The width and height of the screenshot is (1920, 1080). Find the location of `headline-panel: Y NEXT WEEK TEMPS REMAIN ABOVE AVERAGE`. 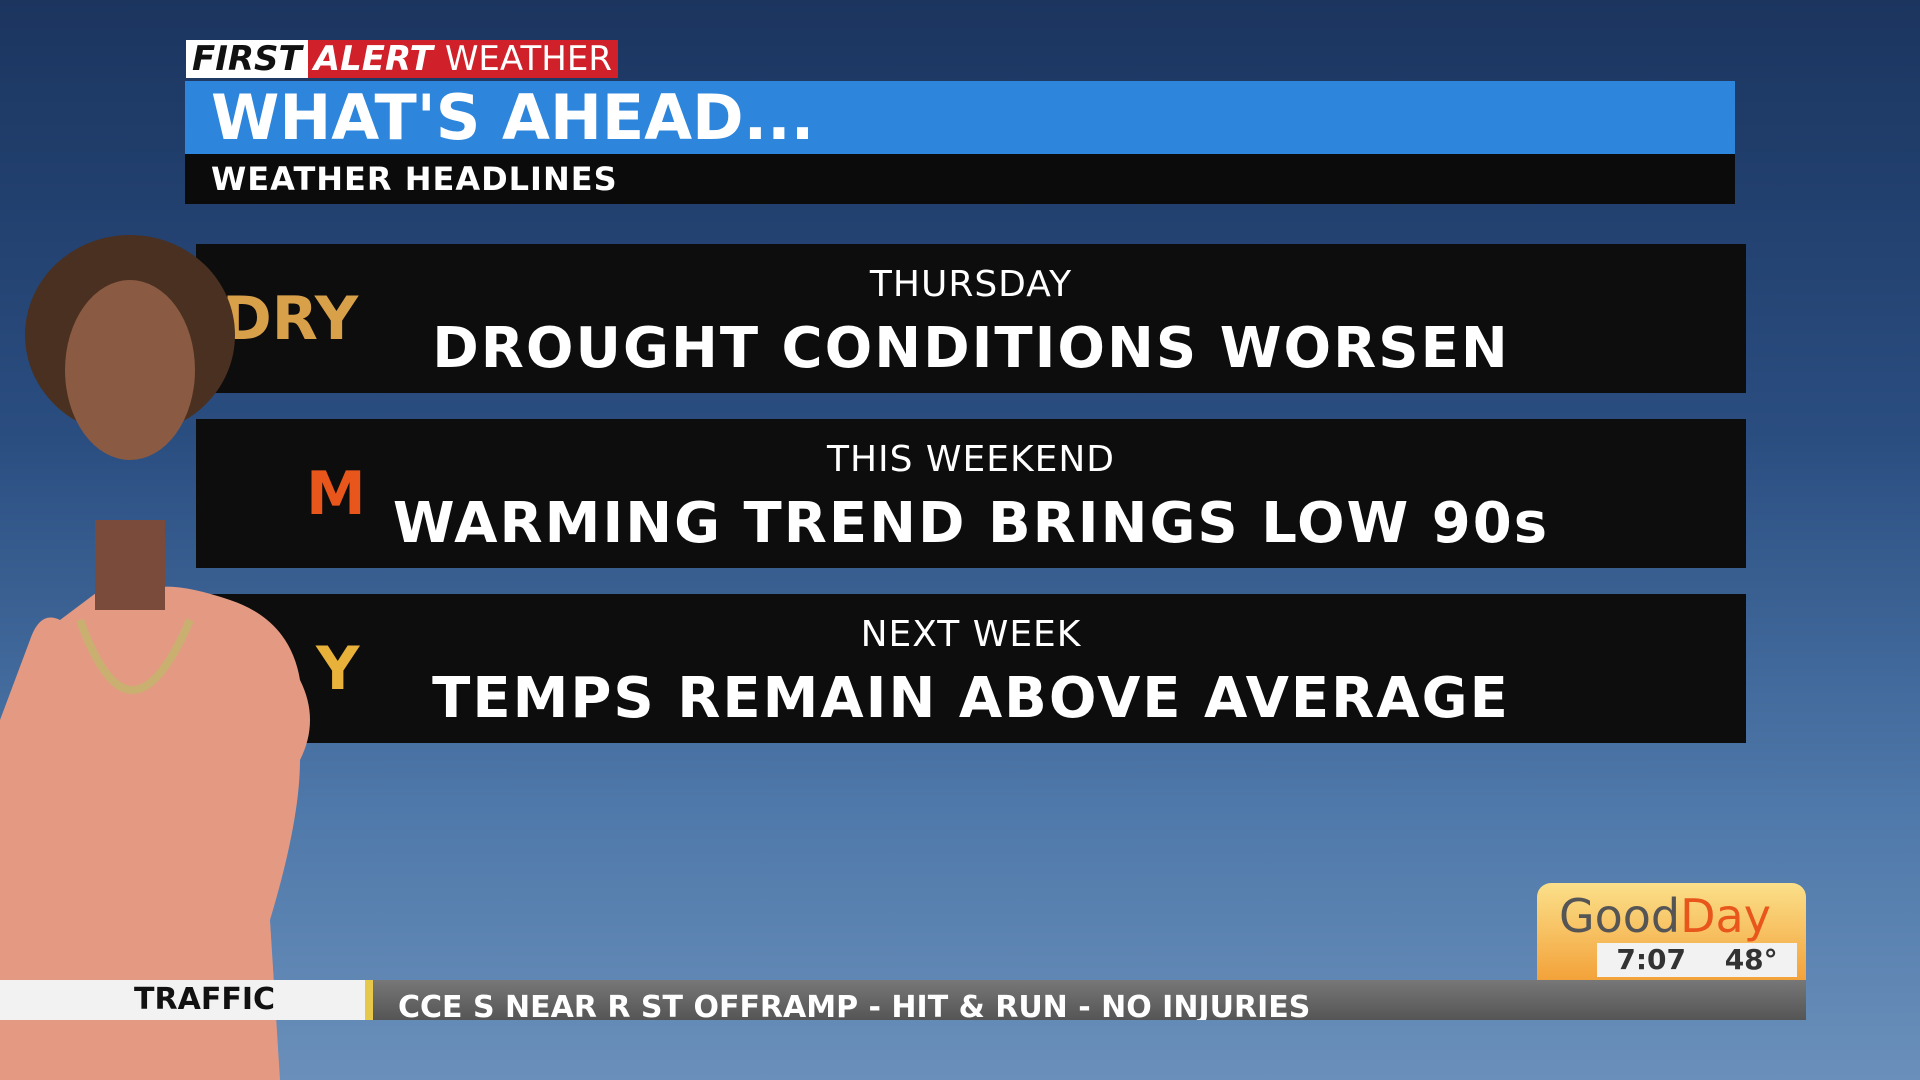

headline-panel: Y NEXT WEEK TEMPS REMAIN ABOVE AVERAGE is located at coordinates (971, 668).